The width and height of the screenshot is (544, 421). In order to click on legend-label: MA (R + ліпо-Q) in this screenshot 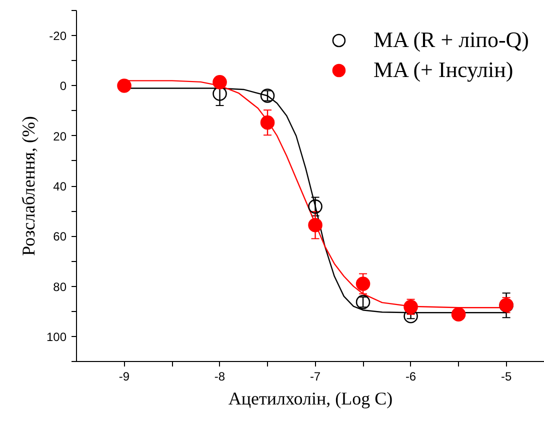, I will do `click(451, 40)`.